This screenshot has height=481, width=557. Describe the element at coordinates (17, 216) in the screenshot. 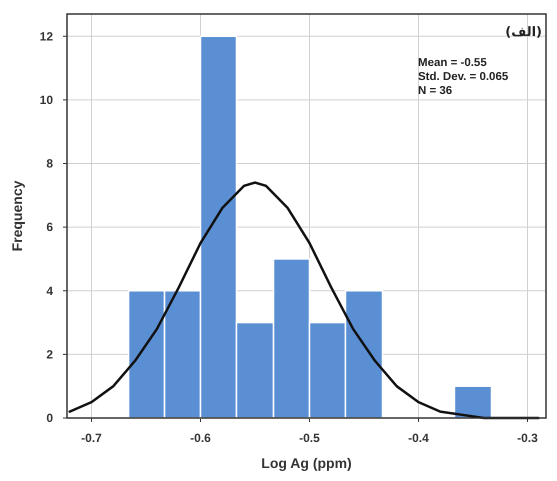

I see `y-axis-title: Frequency` at that location.